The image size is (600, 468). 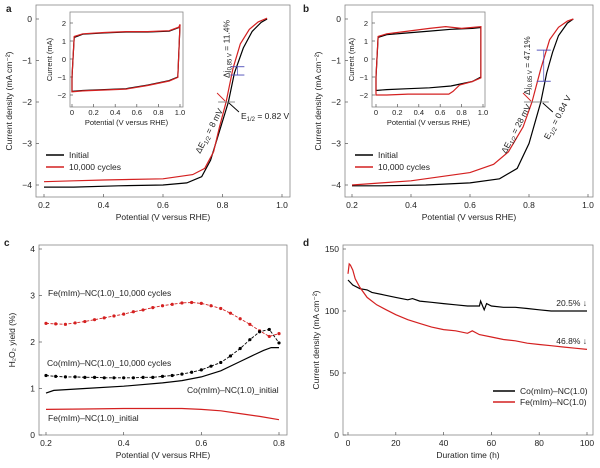 I want to click on annotation-text: Δj, so click(x=226, y=74).